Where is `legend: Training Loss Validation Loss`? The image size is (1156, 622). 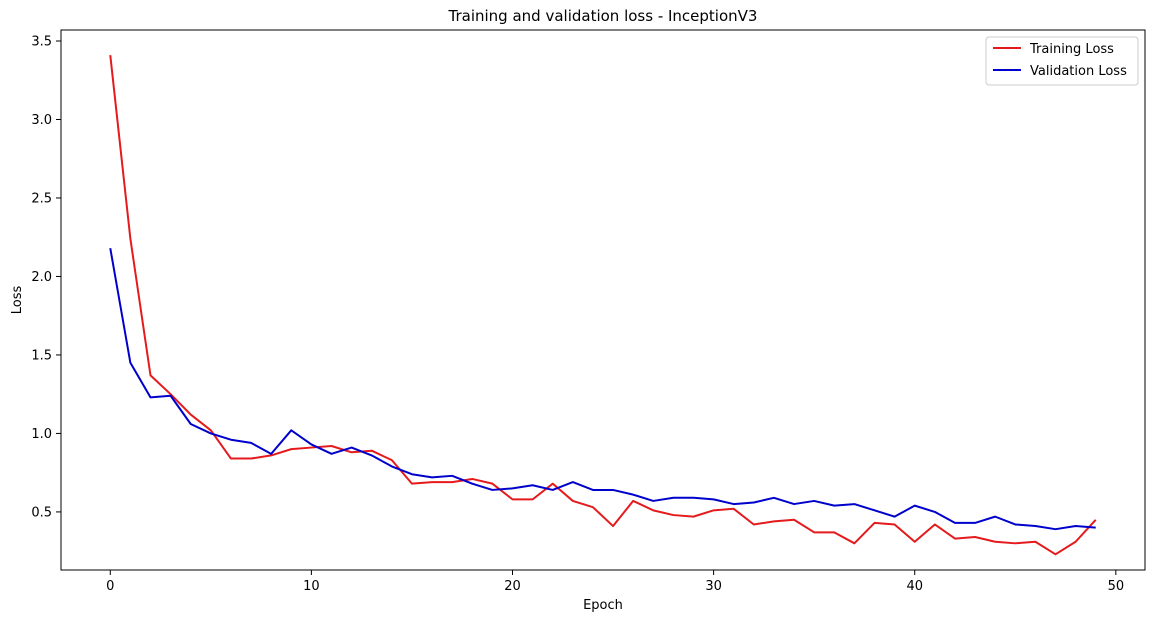 legend: Training Loss Validation Loss is located at coordinates (1062, 61).